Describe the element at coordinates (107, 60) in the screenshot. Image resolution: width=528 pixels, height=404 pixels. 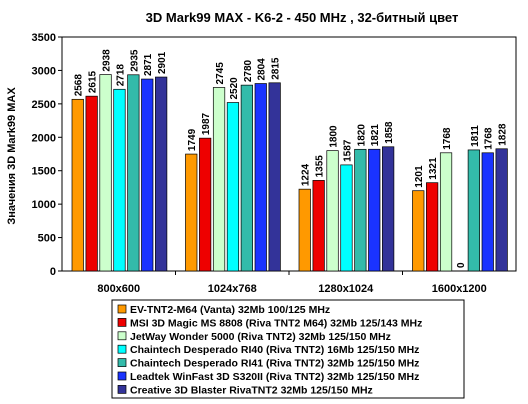
I see `data-label: 2938` at that location.